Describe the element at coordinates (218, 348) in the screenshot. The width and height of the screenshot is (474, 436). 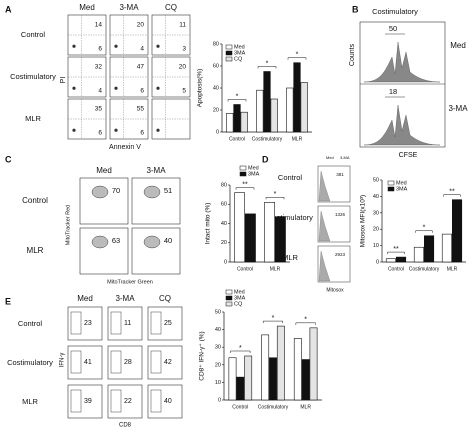
I see `y-tick-label: 30` at that location.